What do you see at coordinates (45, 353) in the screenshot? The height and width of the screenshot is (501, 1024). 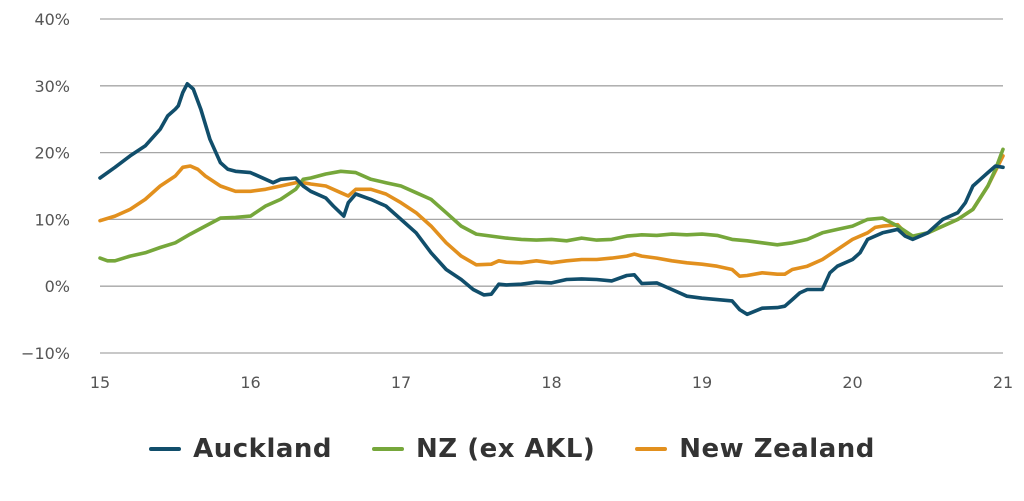 I see `y-tick-label: −10%` at bounding box center [45, 353].